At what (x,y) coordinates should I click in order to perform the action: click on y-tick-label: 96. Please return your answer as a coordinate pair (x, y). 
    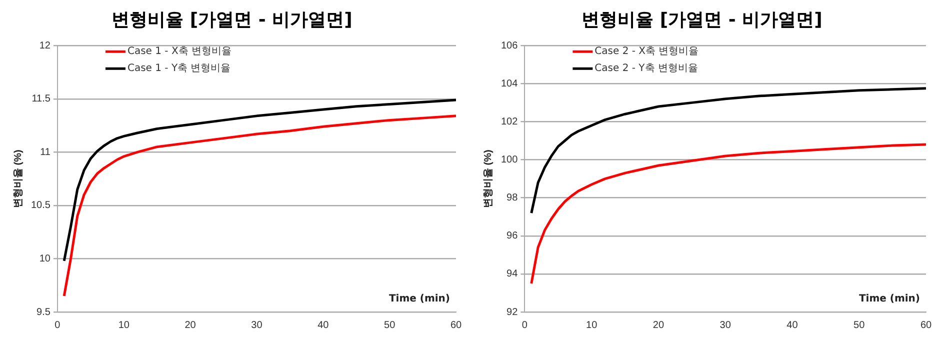
    Looking at the image, I should click on (512, 236).